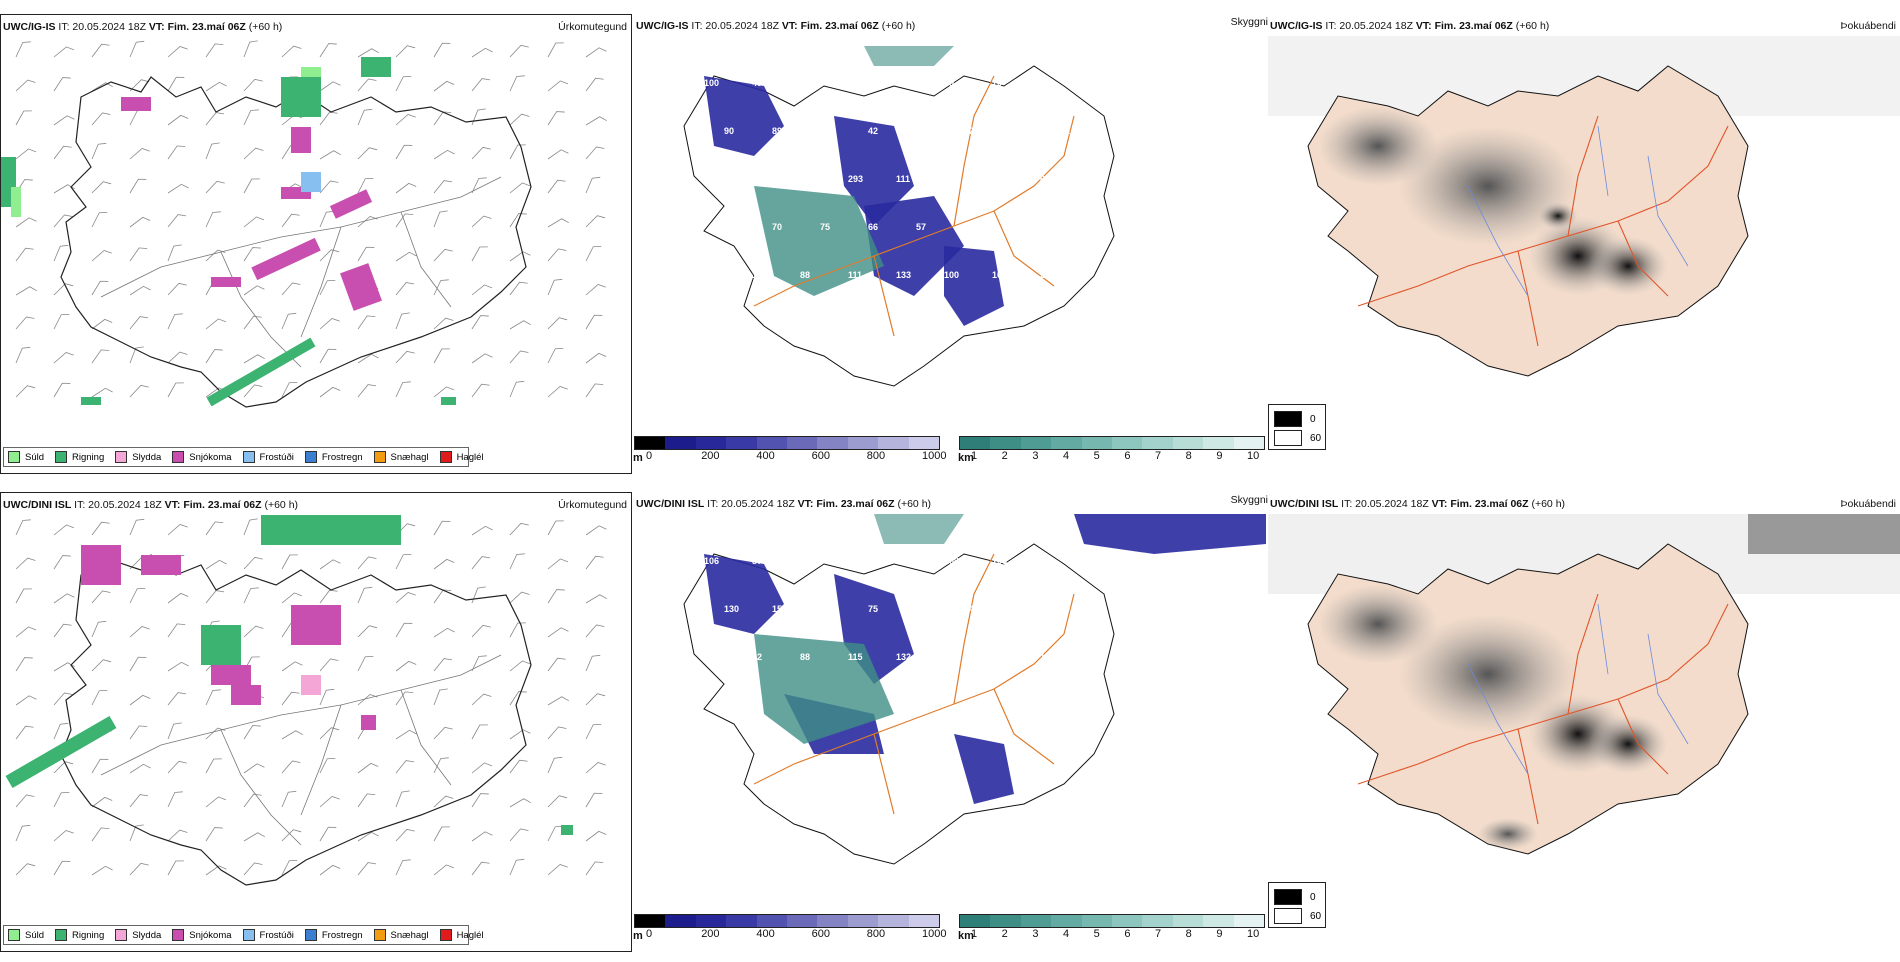  Describe the element at coordinates (1316, 916) in the screenshot. I see `fog-key-label: 60` at that location.